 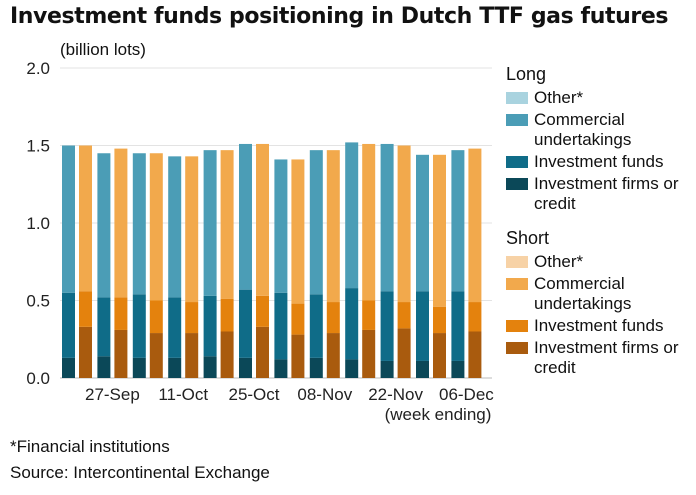 I want to click on footnote: *Financial institutions, so click(x=90, y=446).